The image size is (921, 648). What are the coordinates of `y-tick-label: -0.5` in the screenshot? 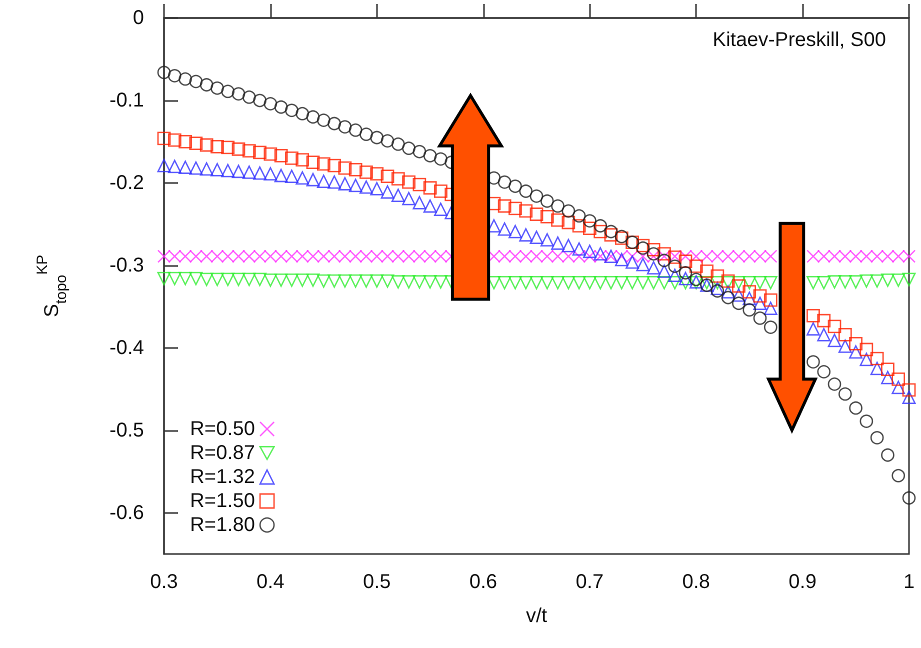 It's located at (127, 430).